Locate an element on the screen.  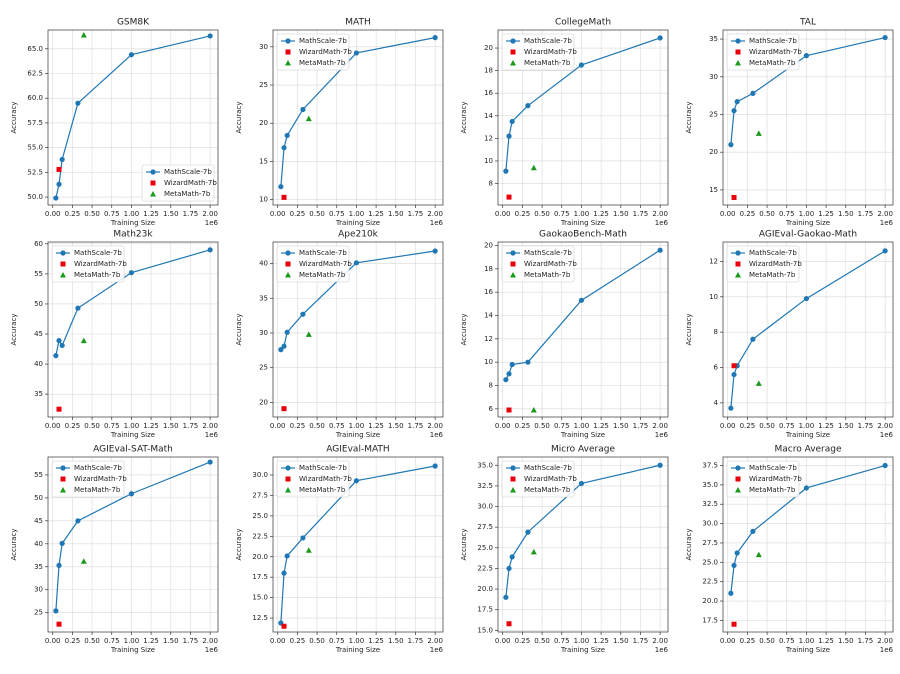
y-tick-label: 55.0 is located at coordinates (35, 148).